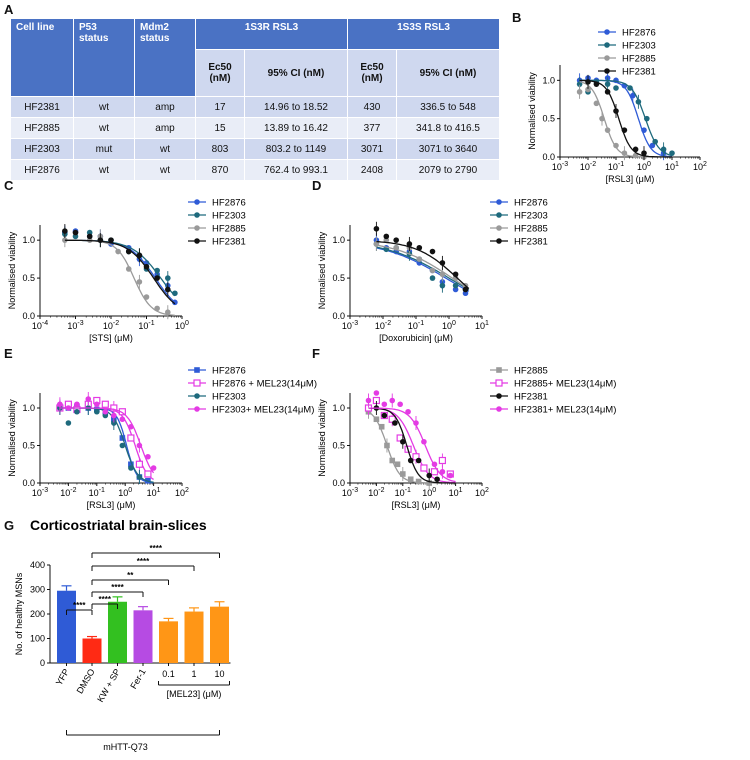 The width and height of the screenshot is (750, 760). What do you see at coordinates (111, 338) in the screenshot?
I see `x-axis-label: [STS] (μM)` at bounding box center [111, 338].